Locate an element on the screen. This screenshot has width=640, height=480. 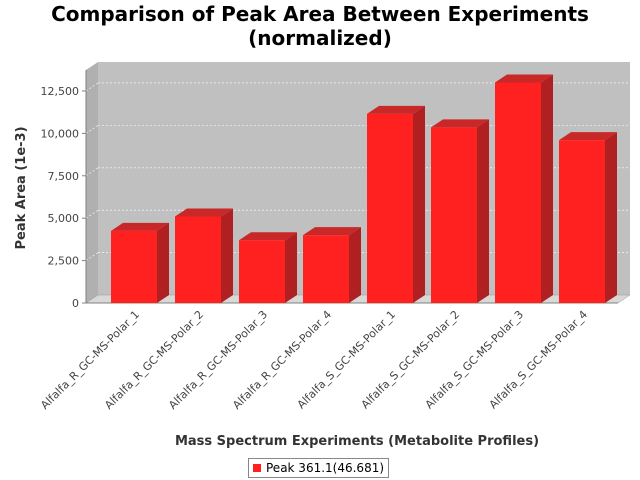
y-tick-label: 0 is located at coordinates (75, 303).